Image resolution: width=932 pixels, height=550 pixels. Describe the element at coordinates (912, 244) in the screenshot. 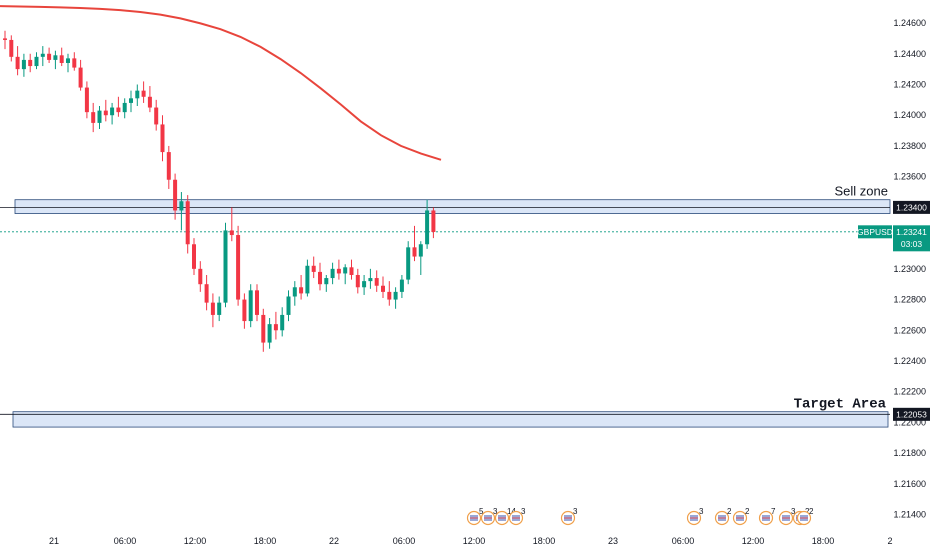

I see `bar-countdown-text: 03:03` at that location.